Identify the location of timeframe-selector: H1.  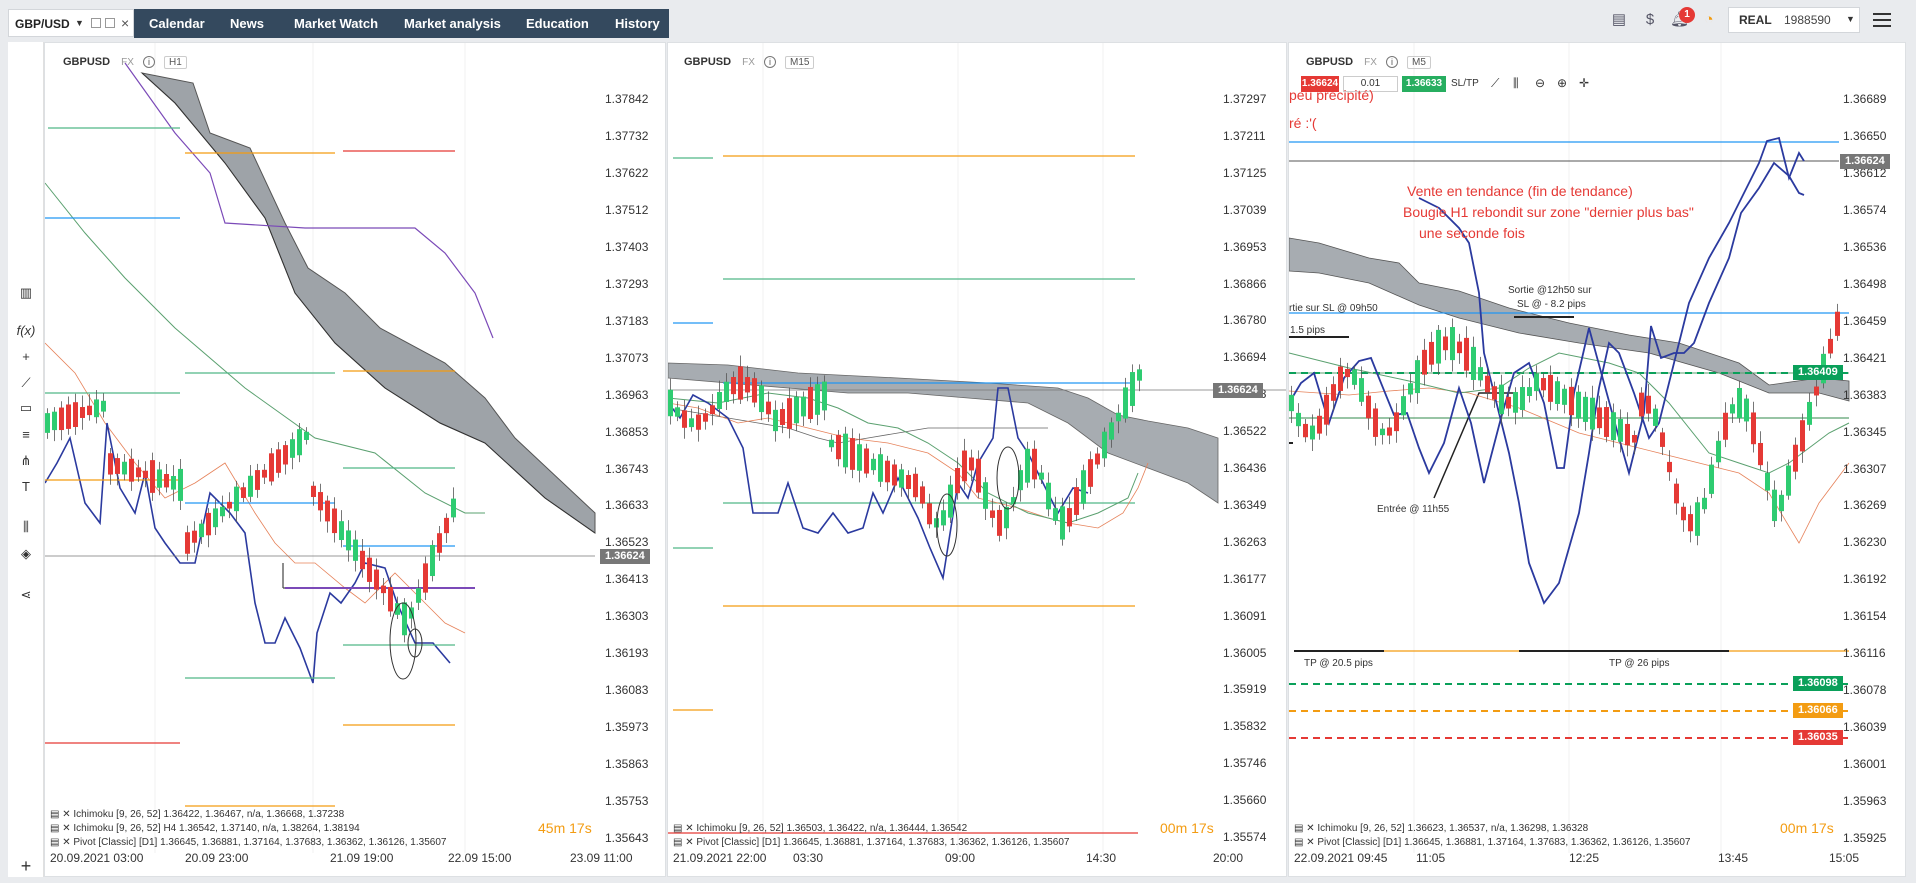
(175, 62).